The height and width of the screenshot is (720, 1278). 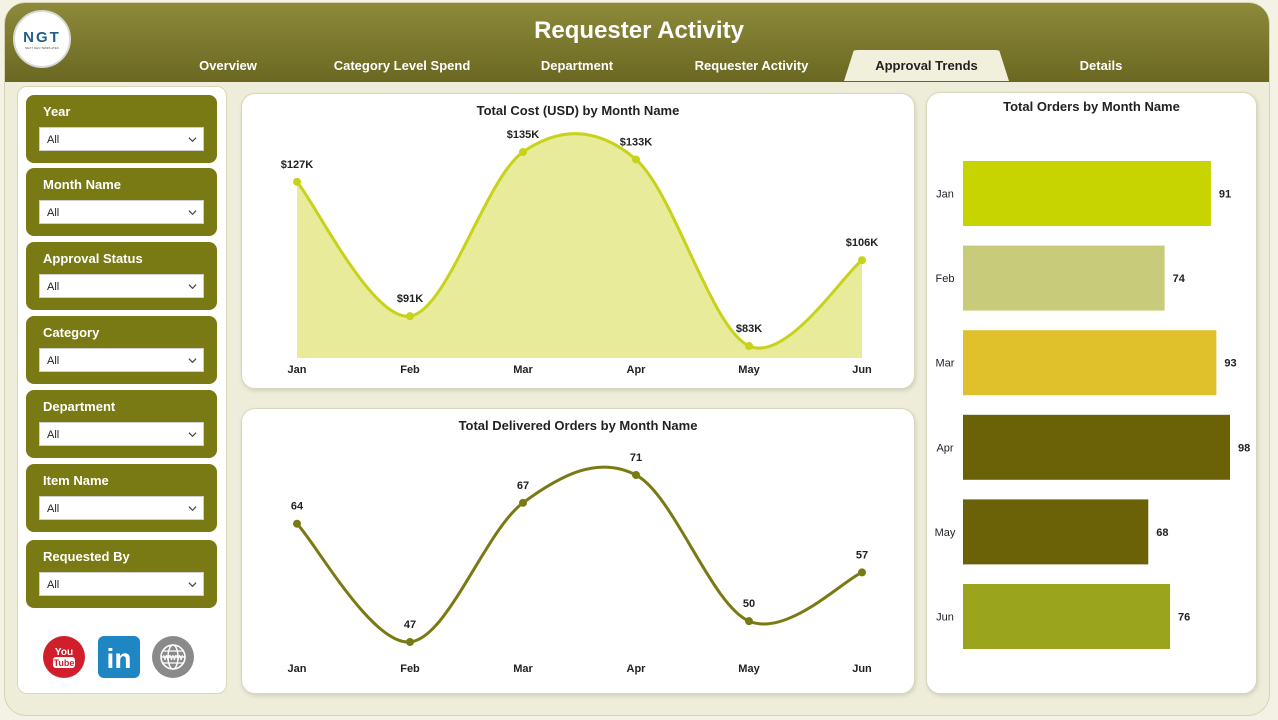 What do you see at coordinates (93, 258) in the screenshot?
I see `slicer-label: Approval Status` at bounding box center [93, 258].